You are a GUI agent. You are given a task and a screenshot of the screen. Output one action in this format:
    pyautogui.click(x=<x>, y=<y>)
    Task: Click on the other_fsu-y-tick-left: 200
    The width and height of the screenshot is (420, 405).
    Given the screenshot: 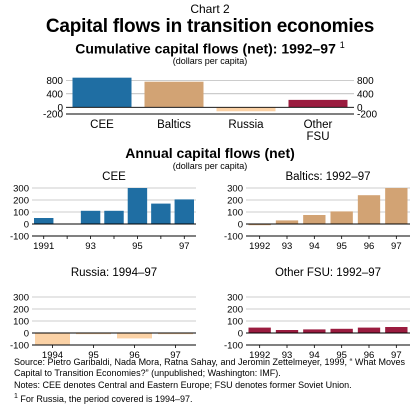 What is the action you would take?
    pyautogui.click(x=235, y=310)
    